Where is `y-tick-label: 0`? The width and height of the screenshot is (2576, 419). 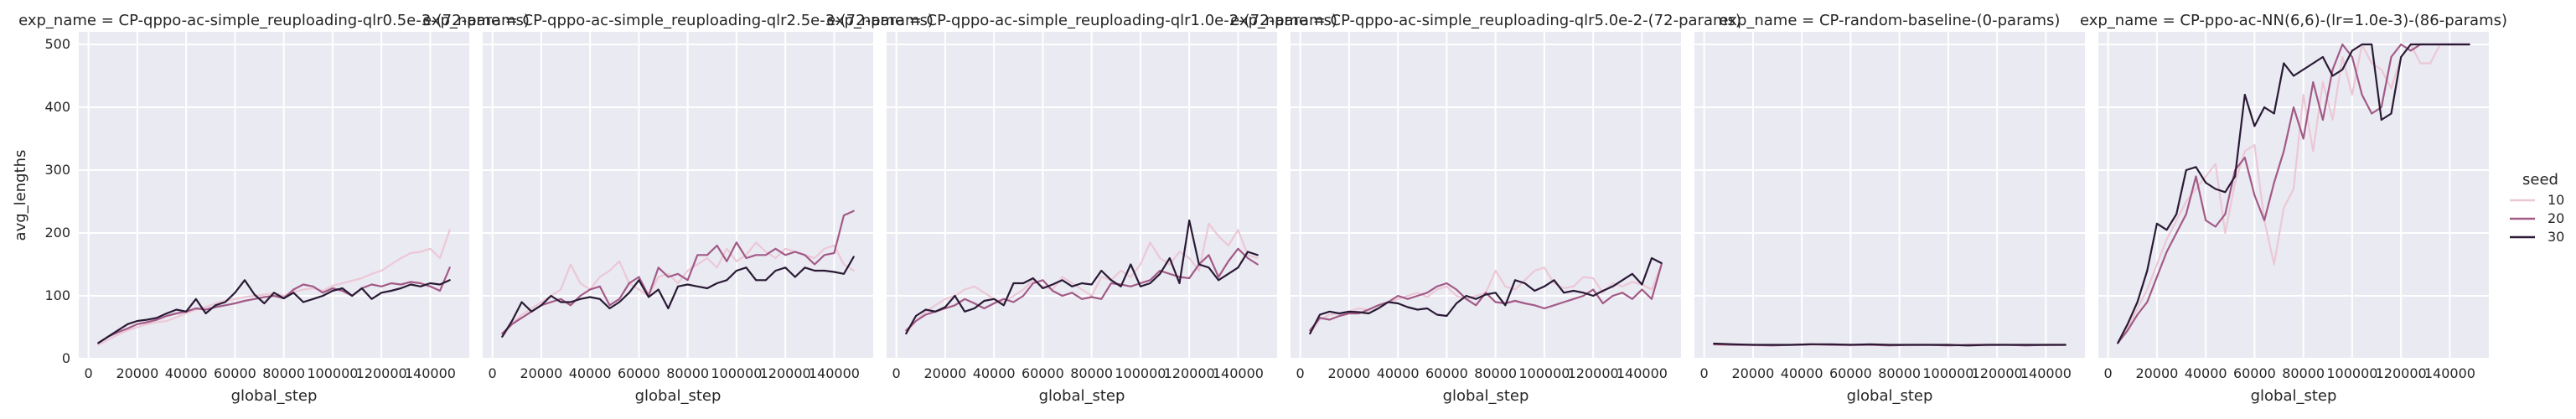
y-tick-label: 0 is located at coordinates (66, 358).